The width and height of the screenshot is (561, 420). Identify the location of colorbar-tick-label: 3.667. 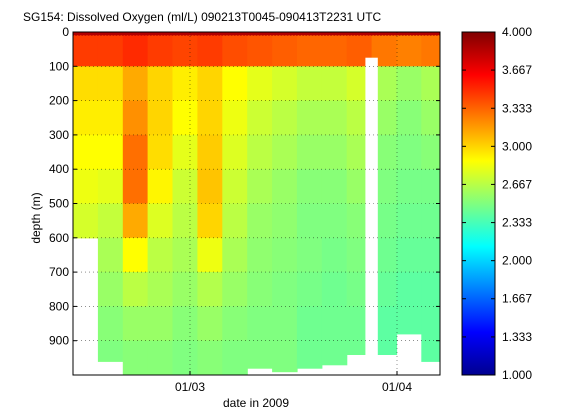
(517, 70).